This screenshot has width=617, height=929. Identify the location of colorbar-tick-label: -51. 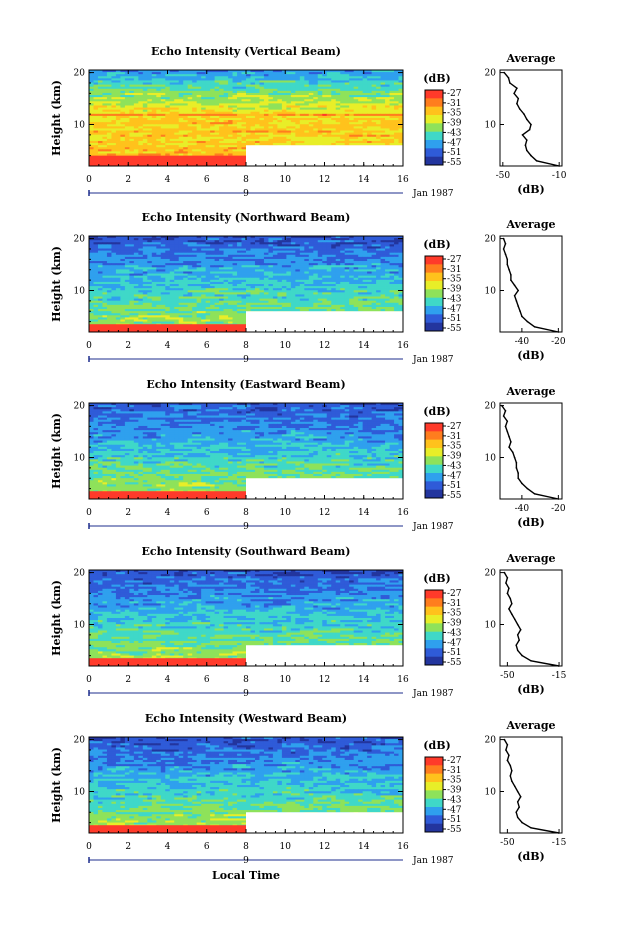
(454, 153).